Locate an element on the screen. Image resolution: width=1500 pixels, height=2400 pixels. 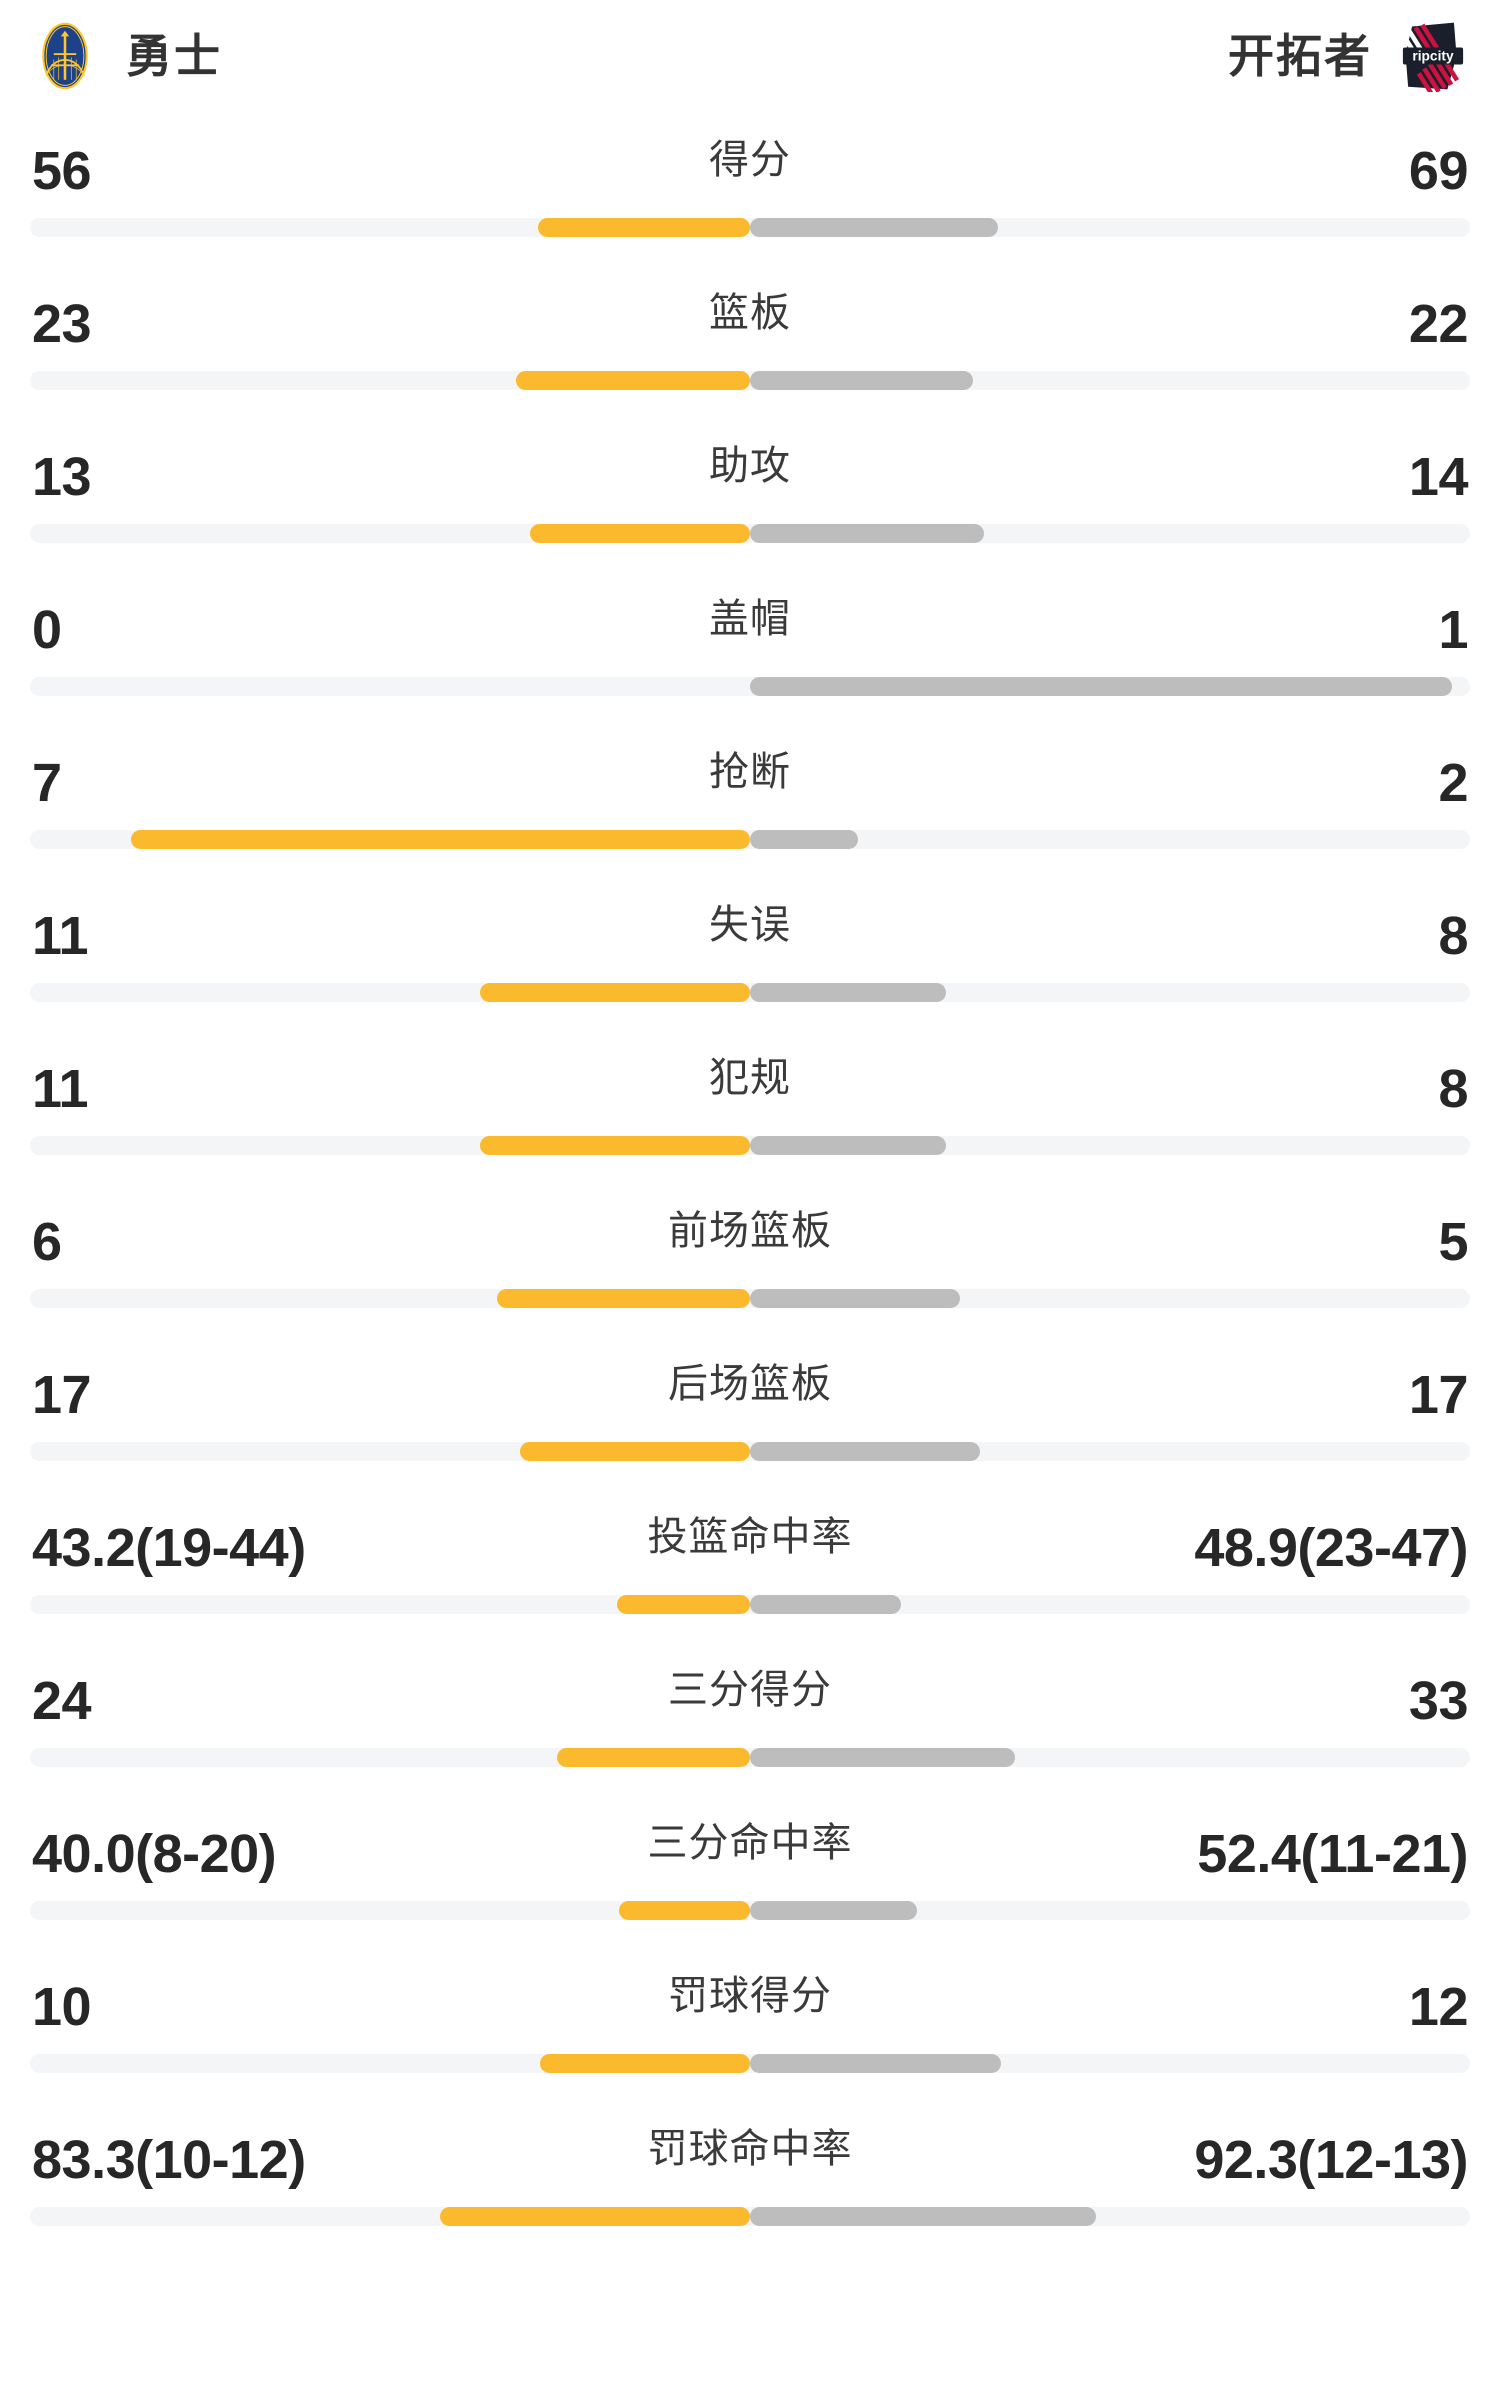
trail-blazers-logo-icon: ripcity is located at coordinates (1433, 56).